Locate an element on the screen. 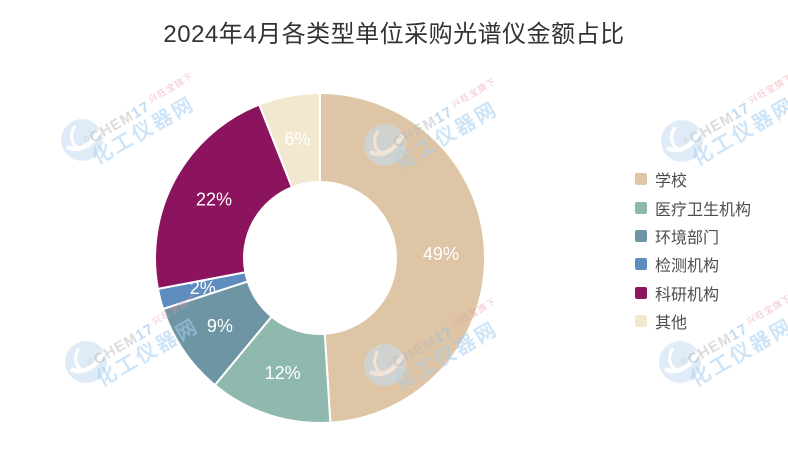 The height and width of the screenshot is (469, 788). legend-label: 学校 is located at coordinates (671, 182).